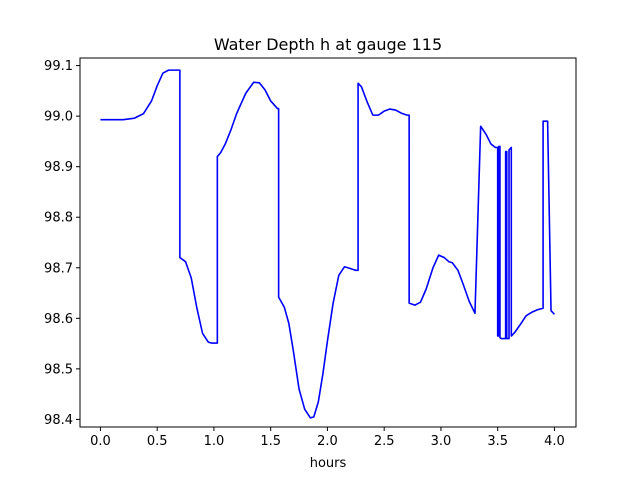 This screenshot has width=640, height=480. What do you see at coordinates (328, 44) in the screenshot?
I see `chart-title: Water Depth h at gauge 115` at bounding box center [328, 44].